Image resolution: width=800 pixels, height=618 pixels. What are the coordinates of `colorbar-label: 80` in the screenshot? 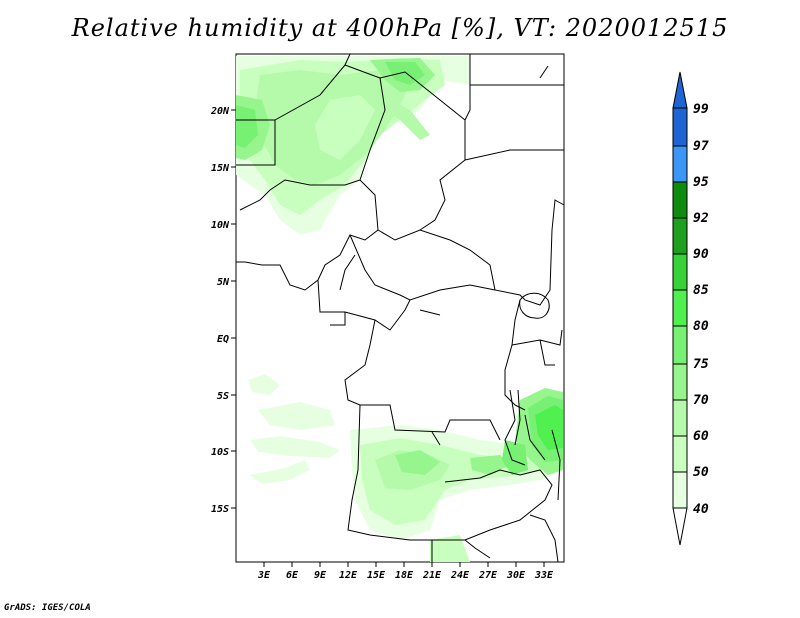 It's located at (701, 326).